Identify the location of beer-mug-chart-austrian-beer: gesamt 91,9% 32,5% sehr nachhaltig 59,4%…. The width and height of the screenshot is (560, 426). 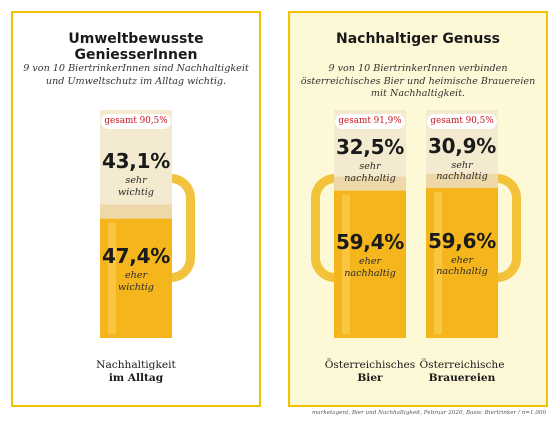
(370, 224).